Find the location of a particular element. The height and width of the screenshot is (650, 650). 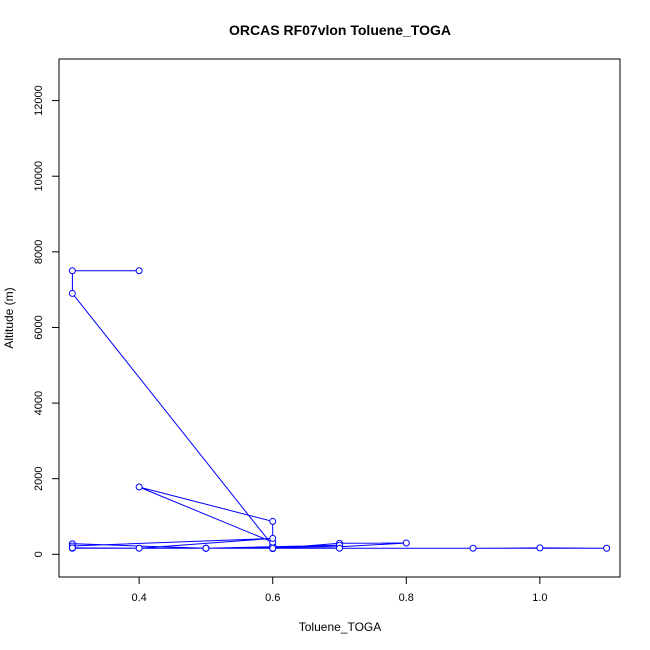

y-tick-label: 6000 is located at coordinates (39, 327).